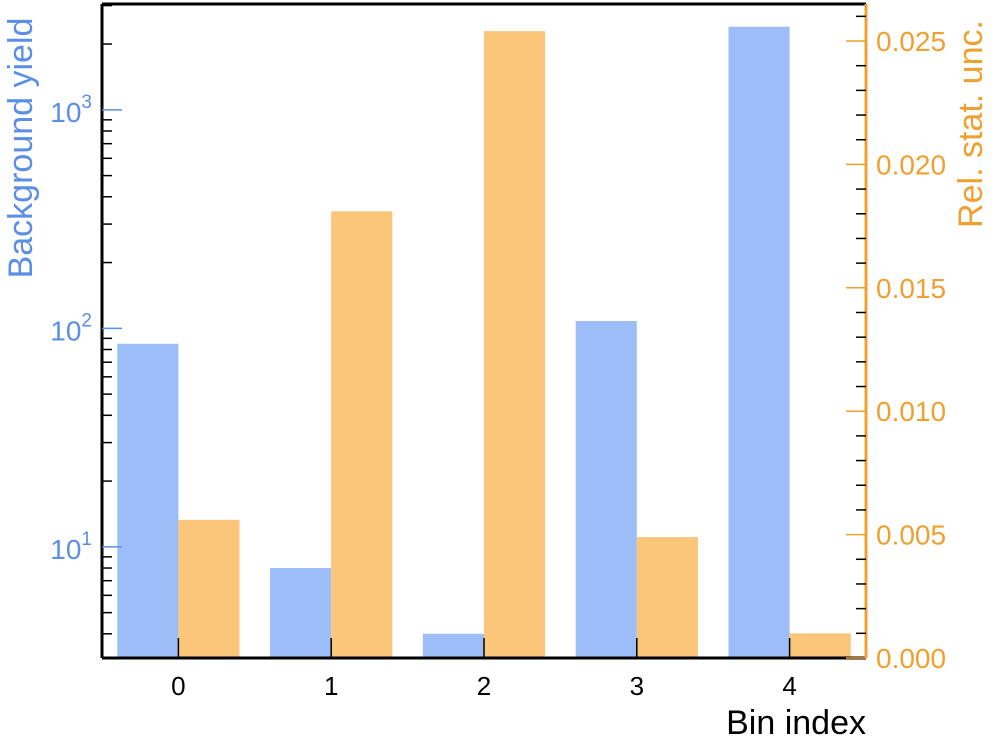 The width and height of the screenshot is (996, 747). Describe the element at coordinates (911, 288) in the screenshot. I see `right-tick-label: 0.015` at that location.